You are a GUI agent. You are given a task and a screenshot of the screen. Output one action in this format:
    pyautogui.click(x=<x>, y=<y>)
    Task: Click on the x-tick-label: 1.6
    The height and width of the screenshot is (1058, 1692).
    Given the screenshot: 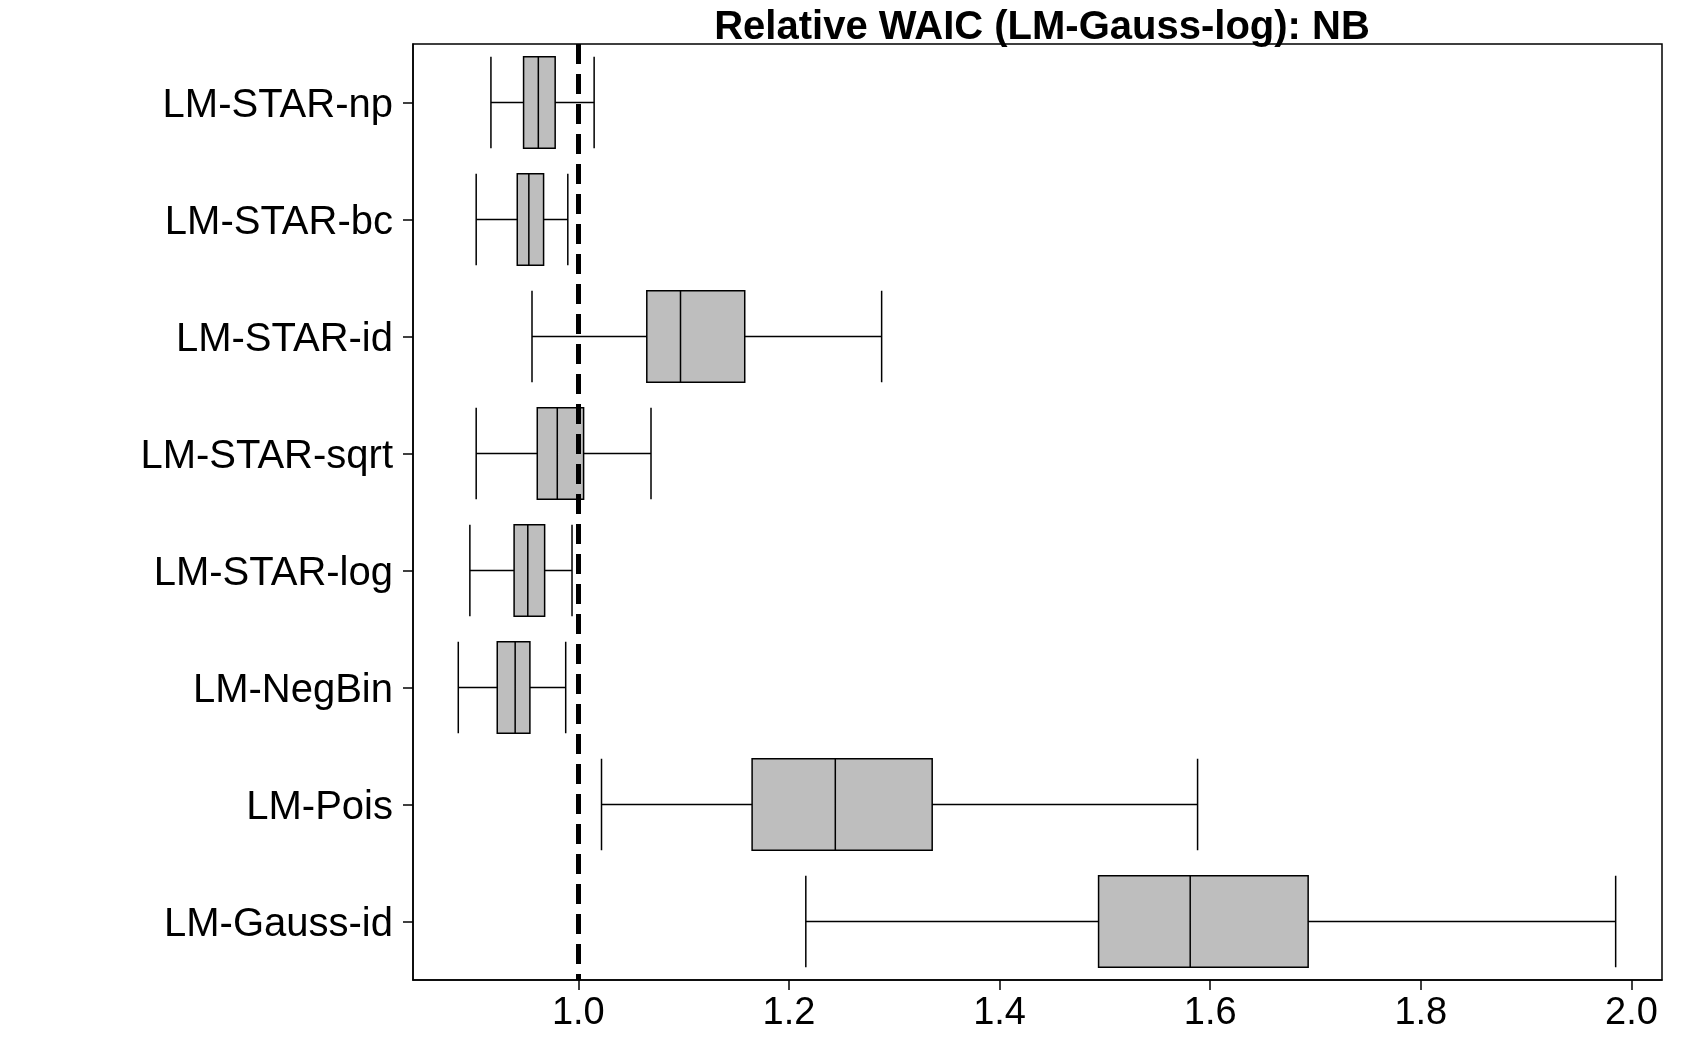 What is the action you would take?
    pyautogui.click(x=1210, y=1011)
    